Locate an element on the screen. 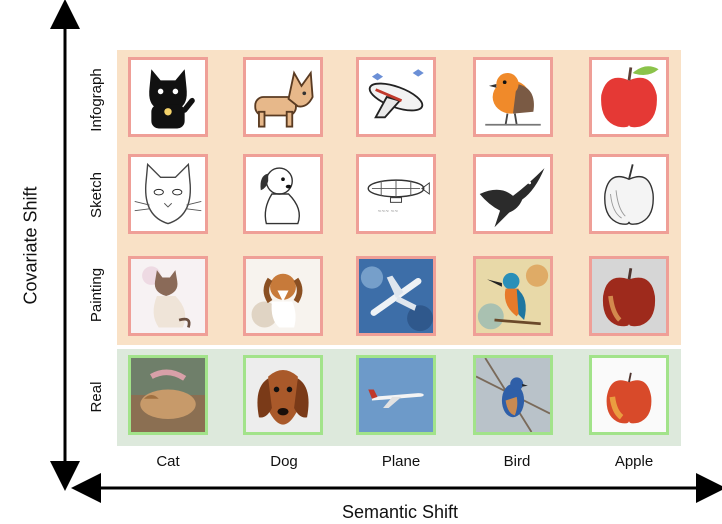 The width and height of the screenshot is (722, 524). tile-real-dog is located at coordinates (283, 395).